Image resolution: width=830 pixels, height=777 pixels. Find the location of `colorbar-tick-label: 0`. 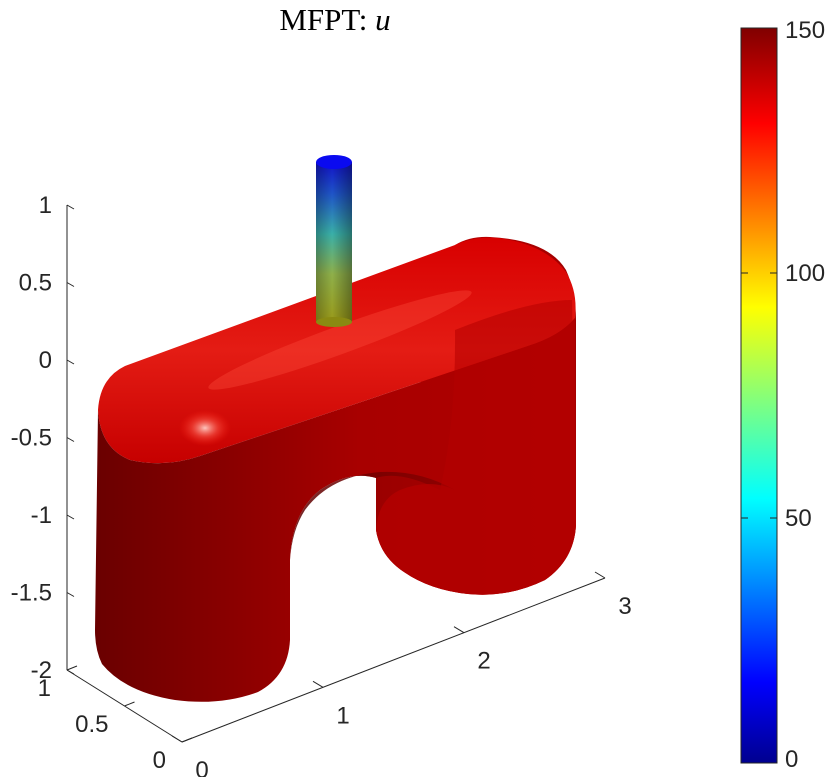

colorbar-tick-label: 0 is located at coordinates (791, 759).